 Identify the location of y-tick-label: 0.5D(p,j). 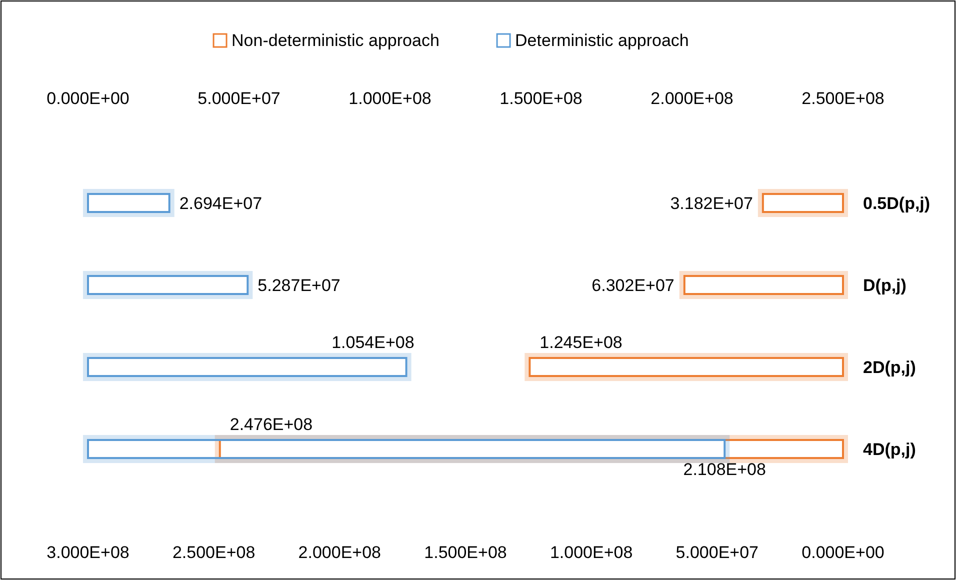
(896, 203).